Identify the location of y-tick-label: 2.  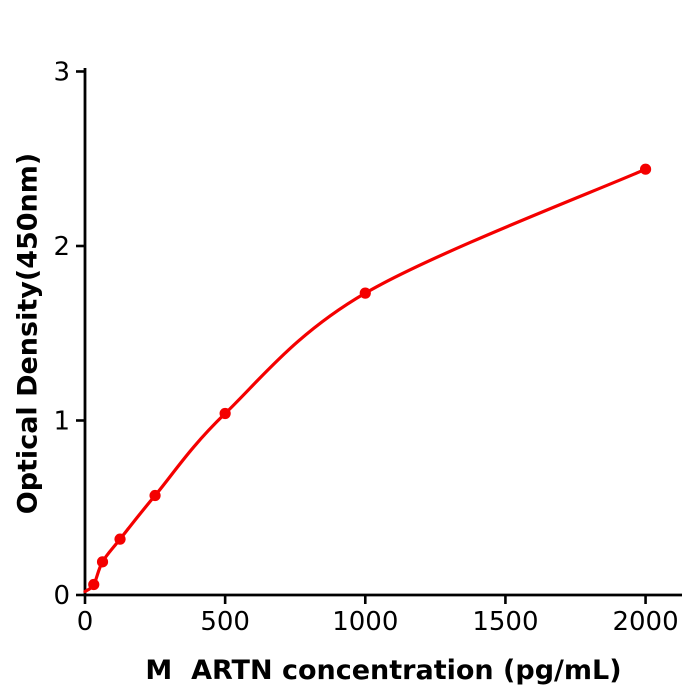
(61, 247).